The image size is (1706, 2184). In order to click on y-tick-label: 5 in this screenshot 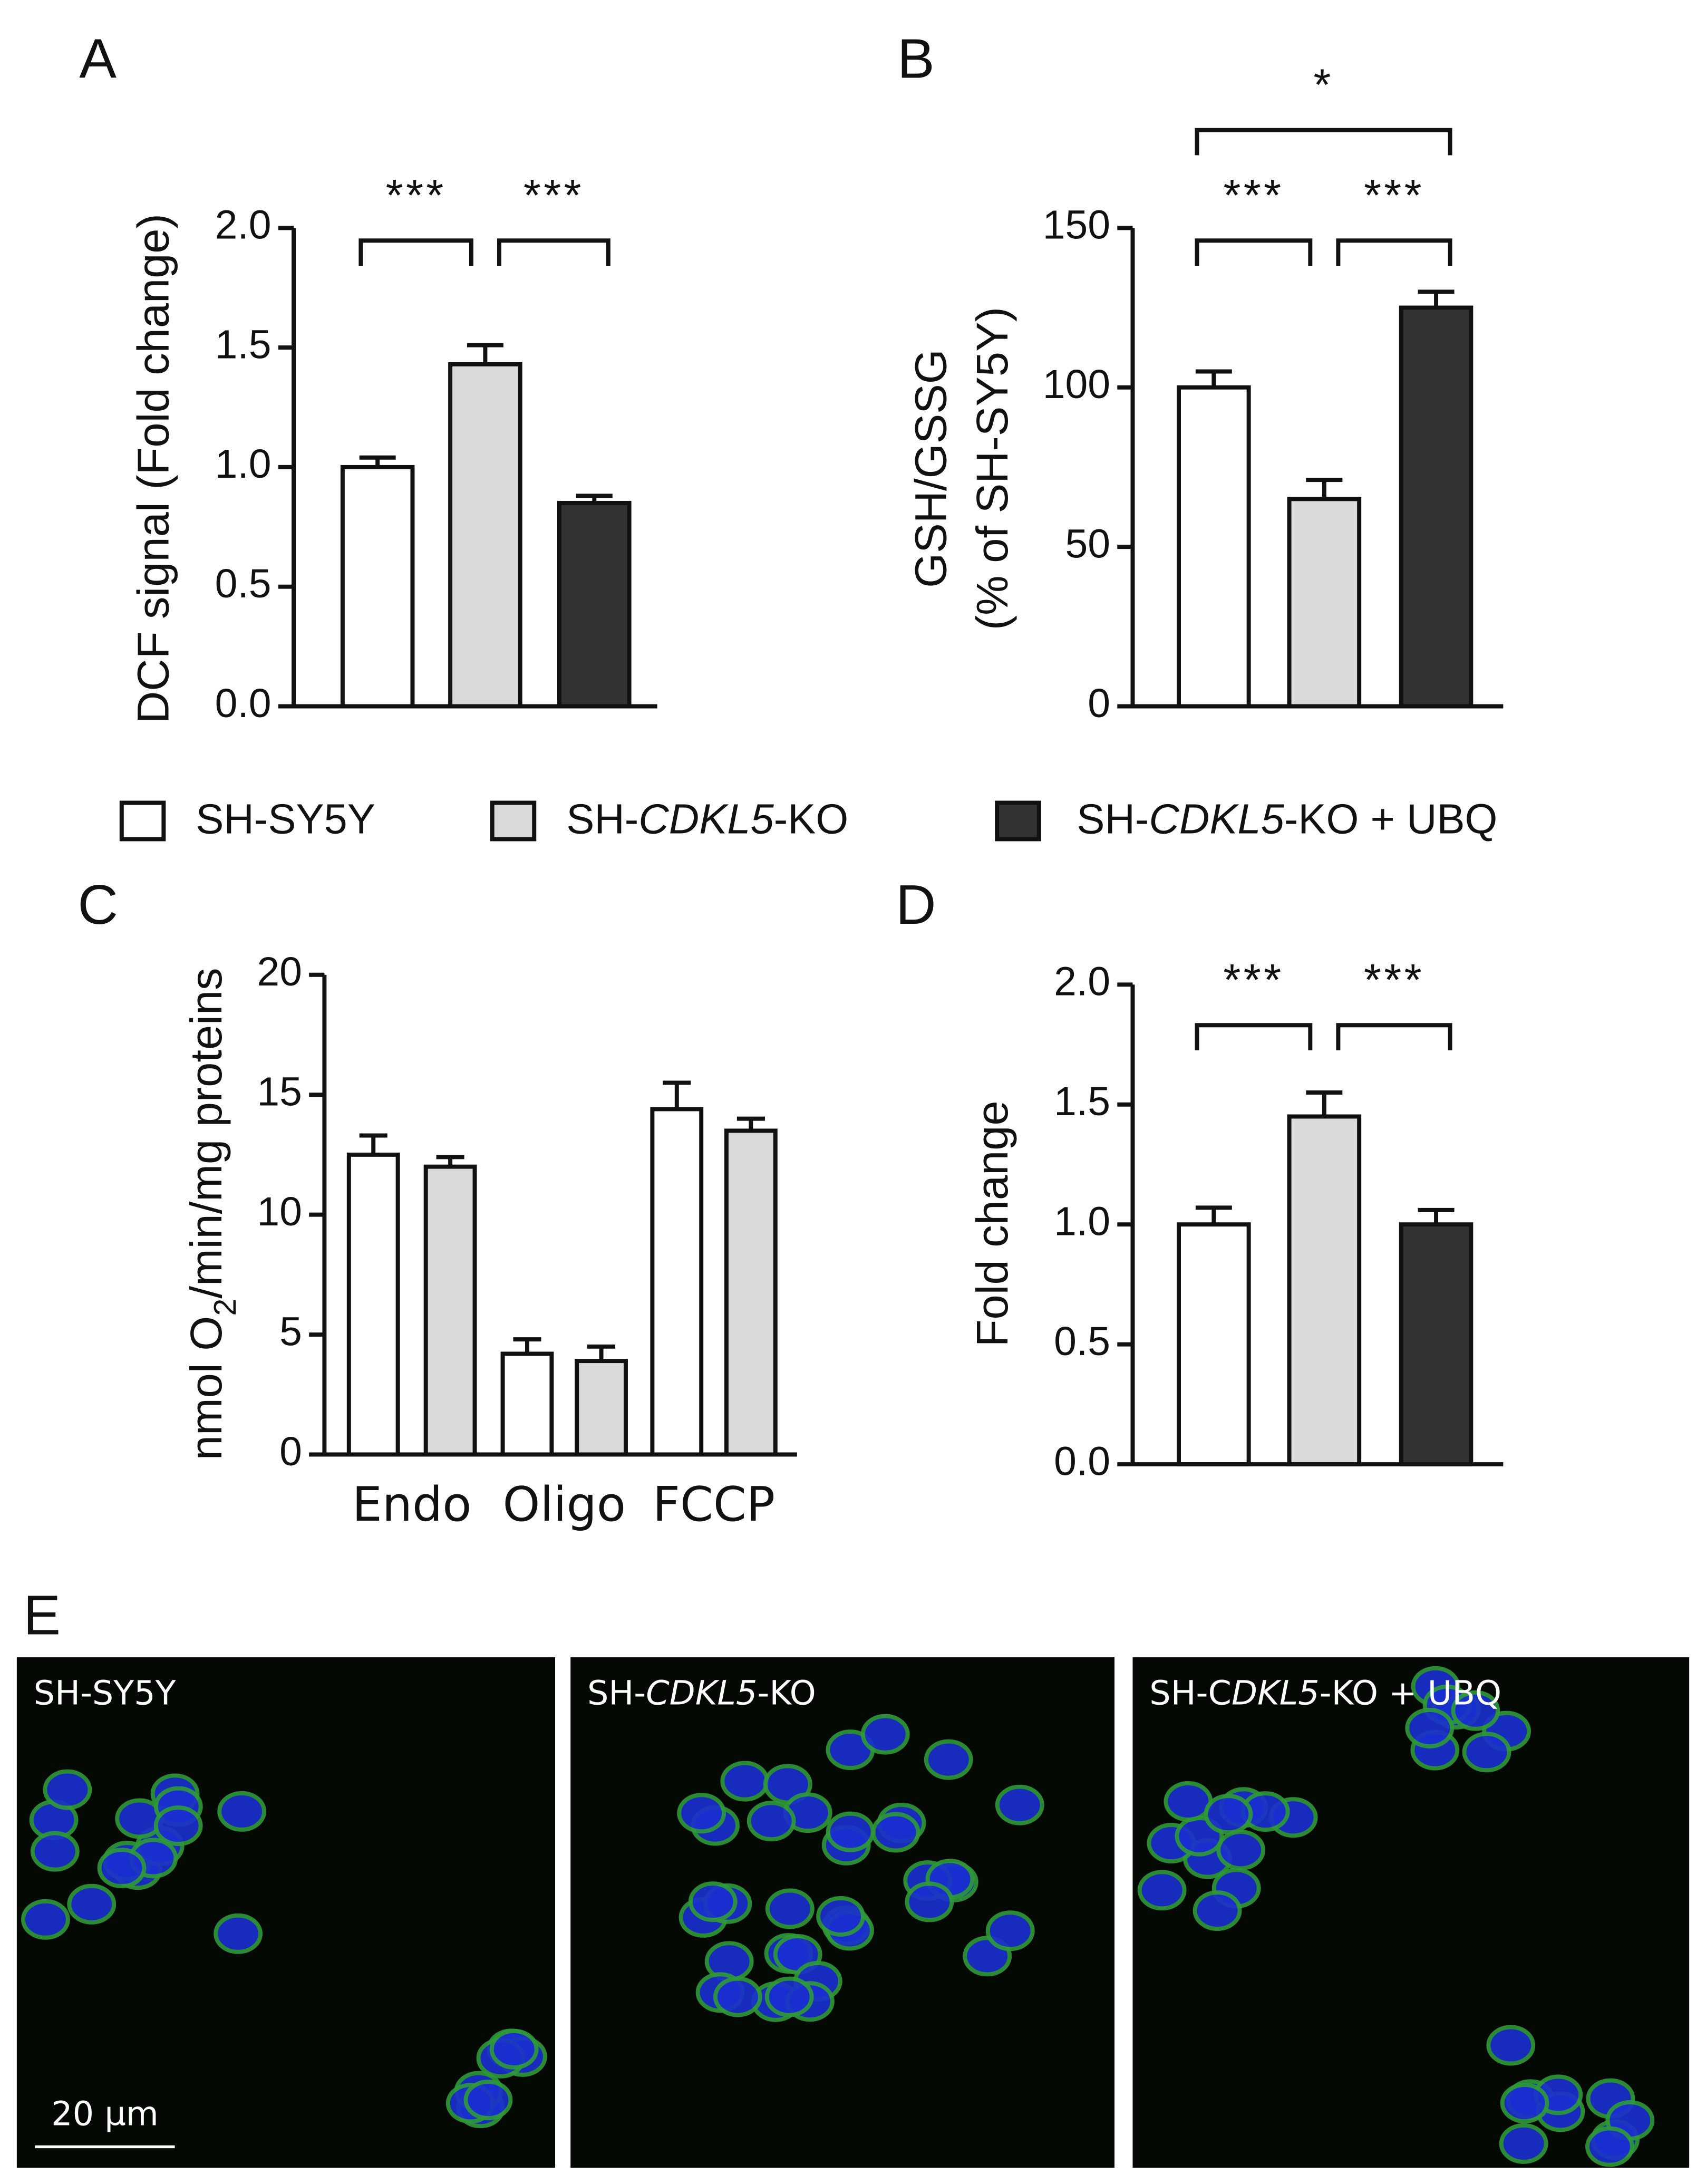, I will do `click(290, 1331)`.